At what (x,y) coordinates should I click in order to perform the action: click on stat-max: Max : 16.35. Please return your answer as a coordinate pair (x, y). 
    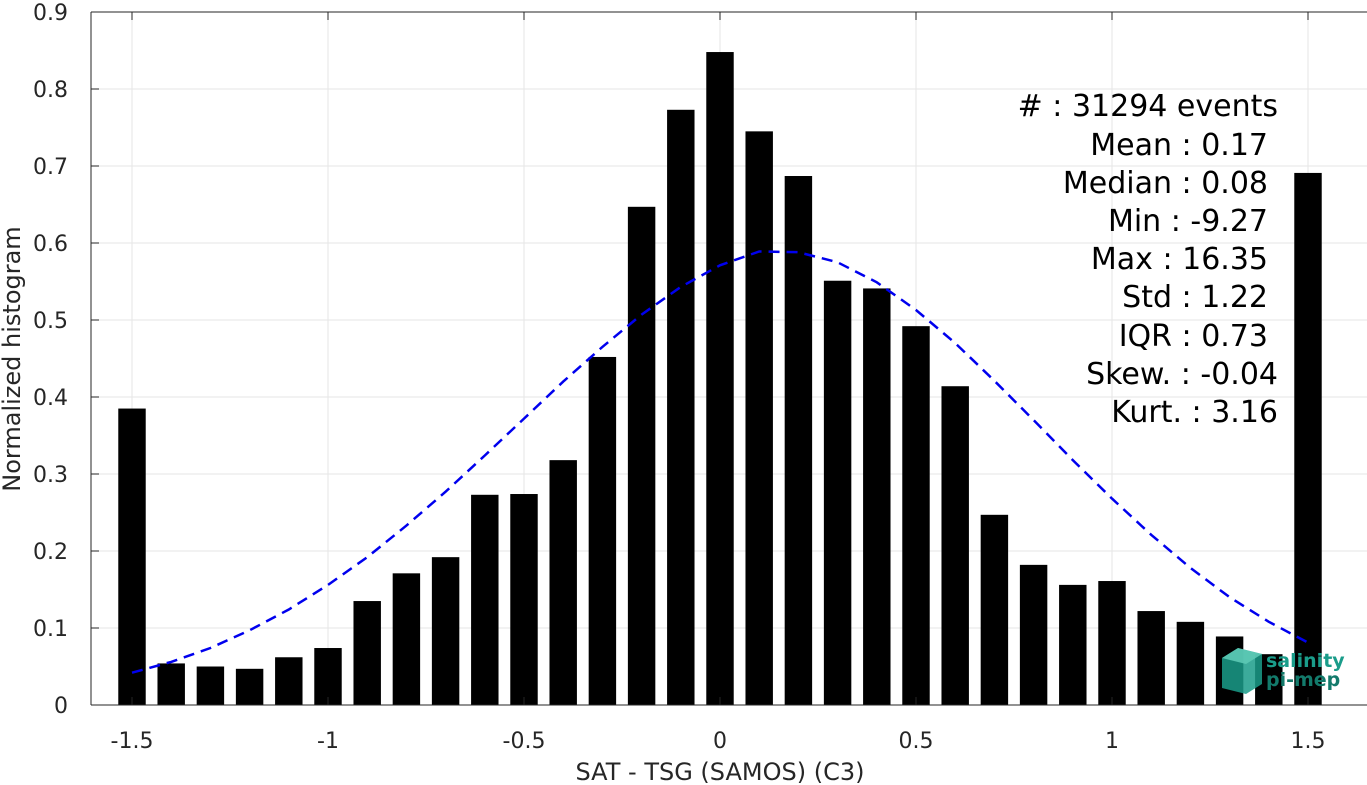
    Looking at the image, I should click on (1179, 259).